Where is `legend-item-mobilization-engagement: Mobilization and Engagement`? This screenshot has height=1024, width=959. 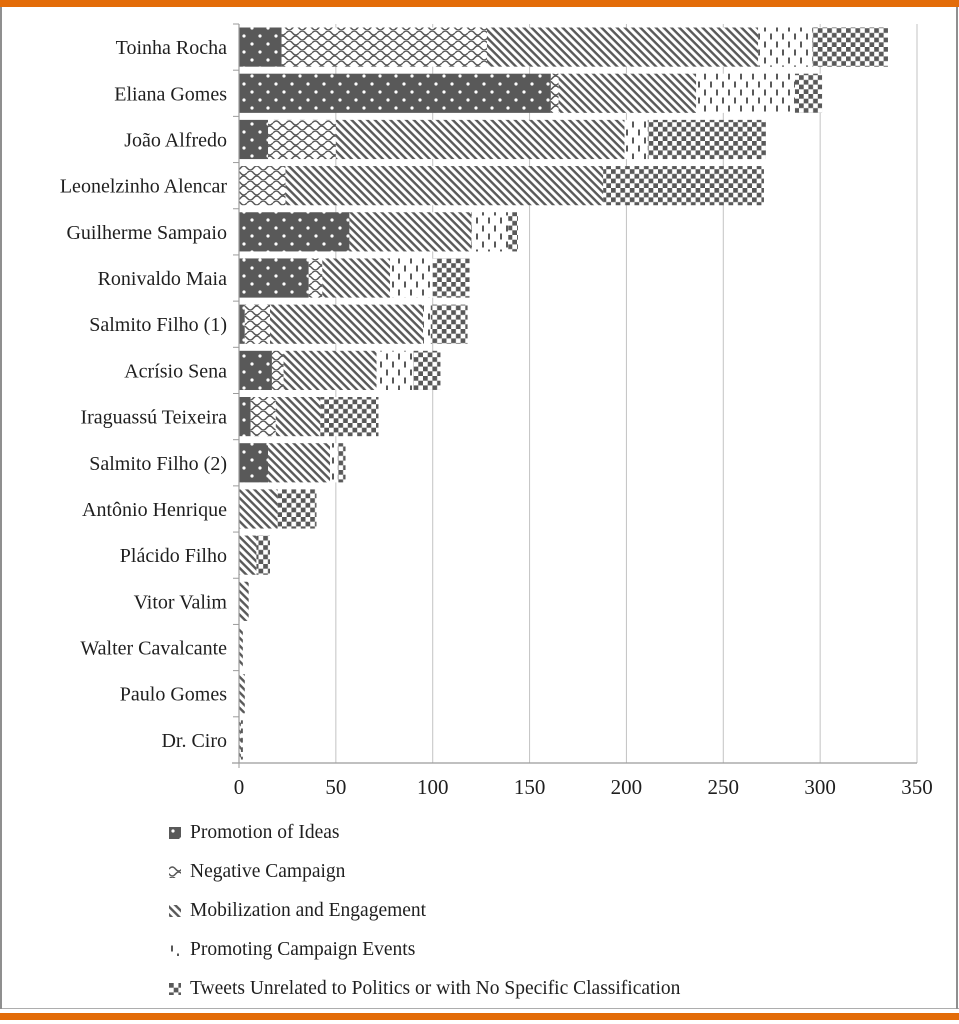
legend-item-mobilization-engagement: Mobilization and Engagement is located at coordinates (424, 911).